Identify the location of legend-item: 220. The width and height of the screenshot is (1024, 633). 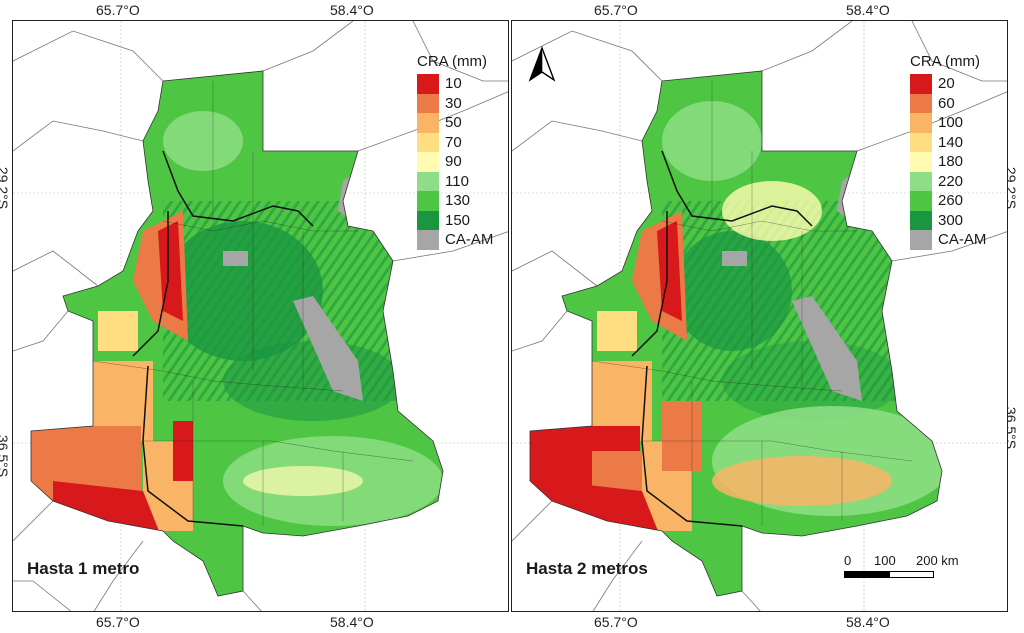
(958, 181).